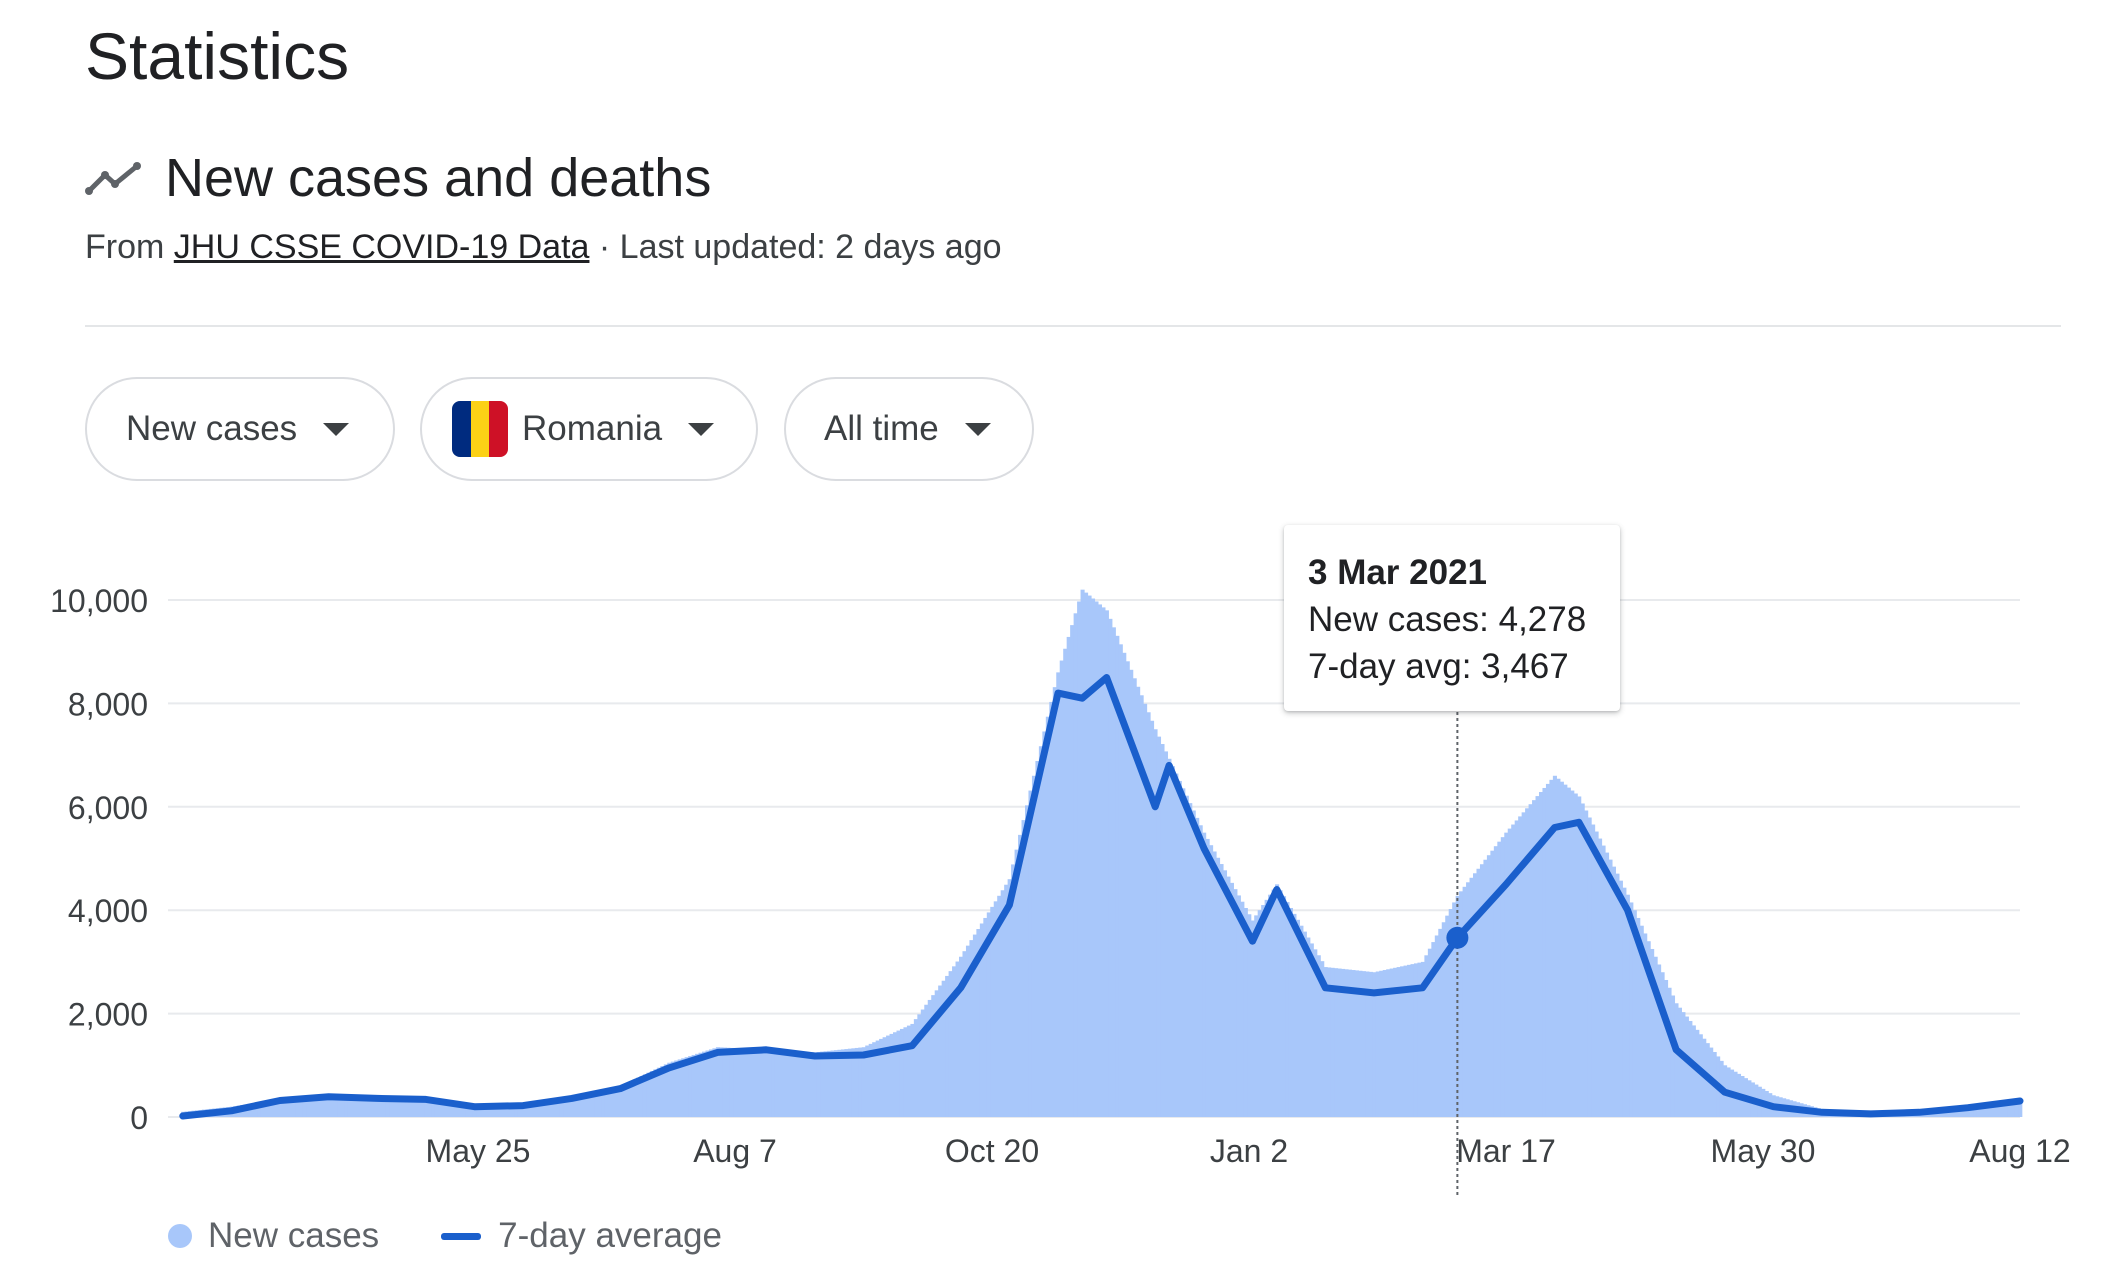 This screenshot has height=1272, width=2122. What do you see at coordinates (240, 429) in the screenshot?
I see `metric-dropdown: New cases` at bounding box center [240, 429].